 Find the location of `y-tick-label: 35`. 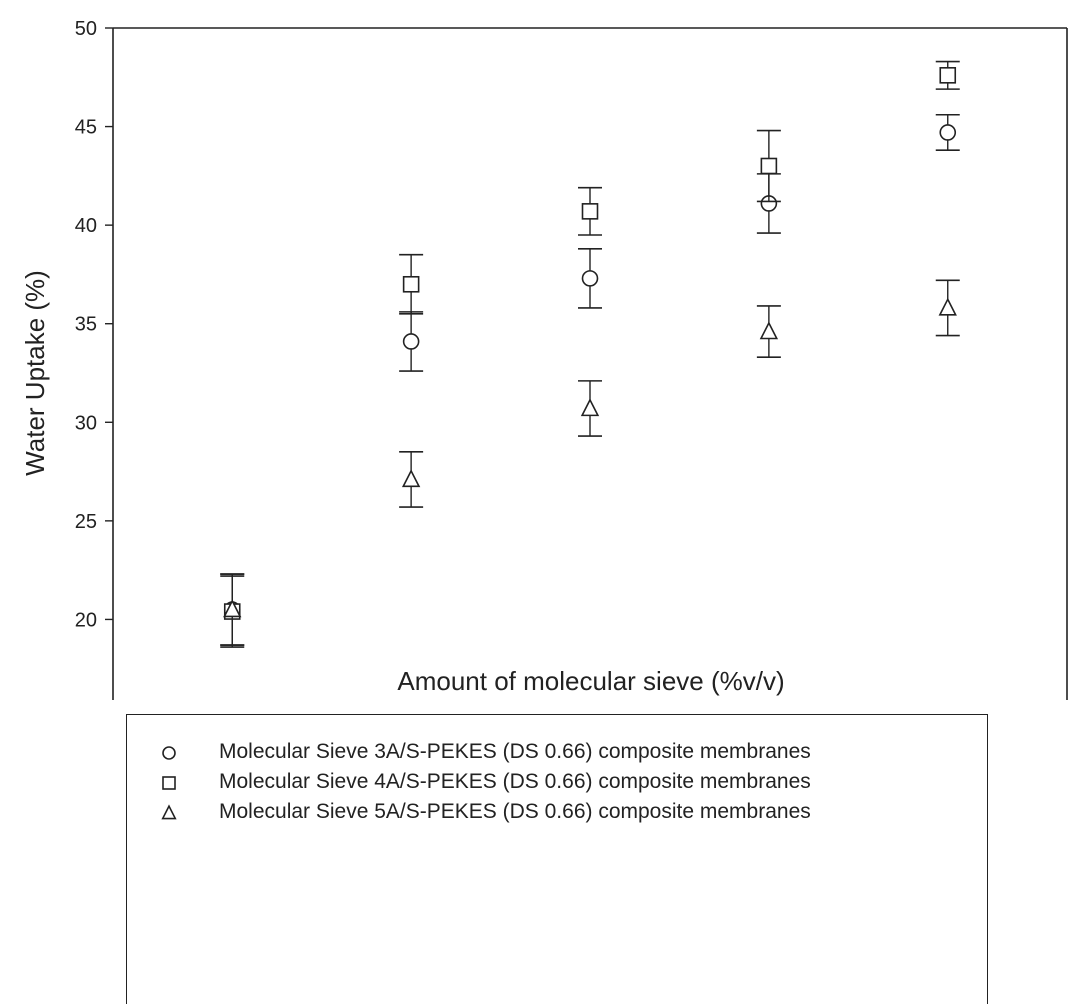

y-tick-label: 35 is located at coordinates (86, 325).